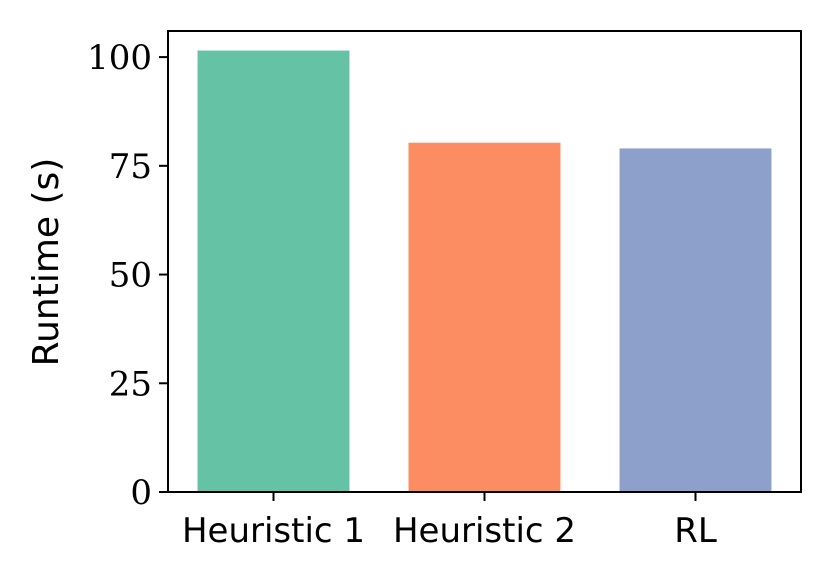 Image resolution: width=832 pixels, height=573 pixels. I want to click on y-tick-label: 100, so click(119, 58).